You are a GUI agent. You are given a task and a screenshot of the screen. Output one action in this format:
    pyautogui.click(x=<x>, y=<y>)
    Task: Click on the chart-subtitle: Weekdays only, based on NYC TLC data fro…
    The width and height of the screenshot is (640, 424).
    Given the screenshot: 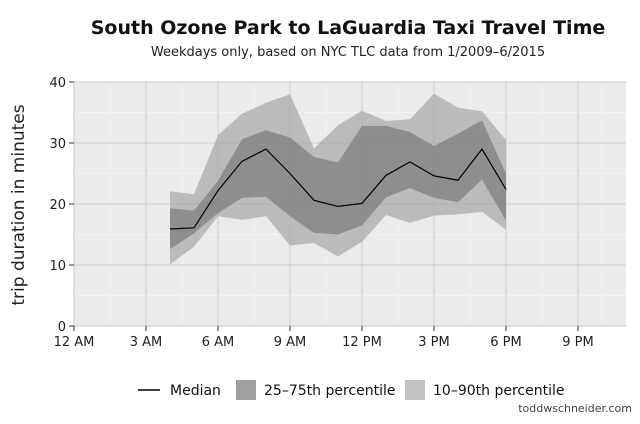 What is the action you would take?
    pyautogui.click(x=348, y=52)
    